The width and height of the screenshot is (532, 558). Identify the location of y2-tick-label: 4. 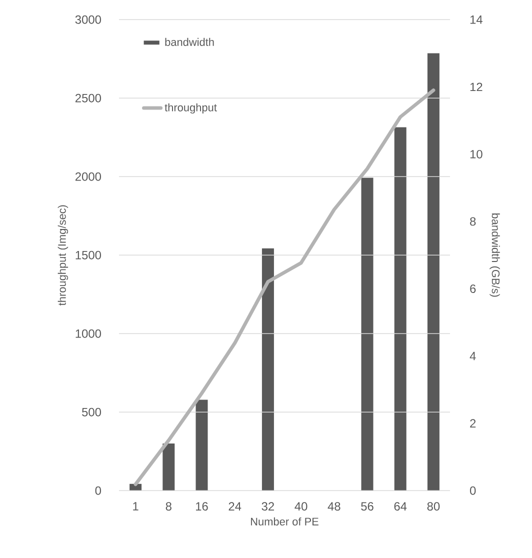
(473, 356).